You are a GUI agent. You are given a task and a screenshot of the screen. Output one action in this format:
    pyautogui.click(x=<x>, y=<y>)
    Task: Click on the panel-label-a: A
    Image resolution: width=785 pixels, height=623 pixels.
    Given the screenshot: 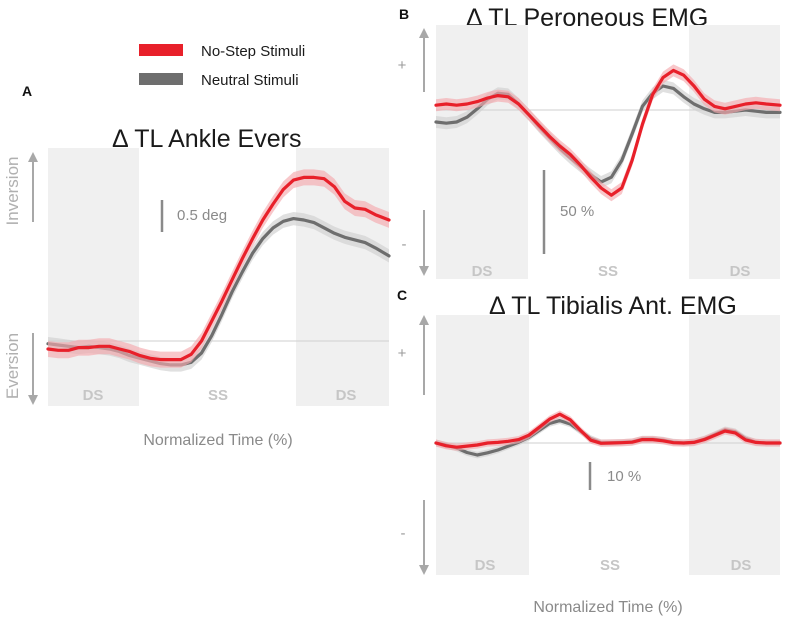 What is the action you would take?
    pyautogui.click(x=27, y=91)
    